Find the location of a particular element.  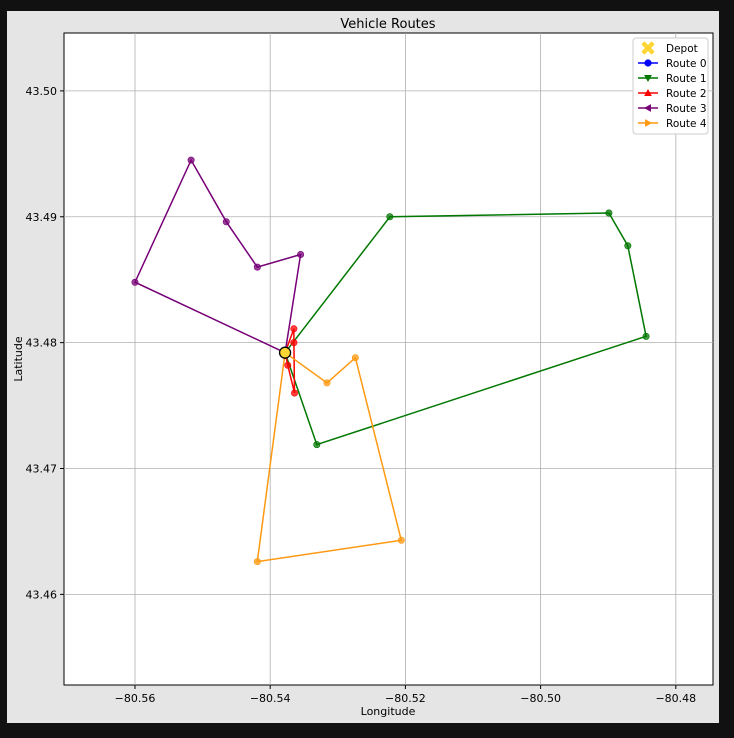

x-tick-label: −80.54 is located at coordinates (270, 698).